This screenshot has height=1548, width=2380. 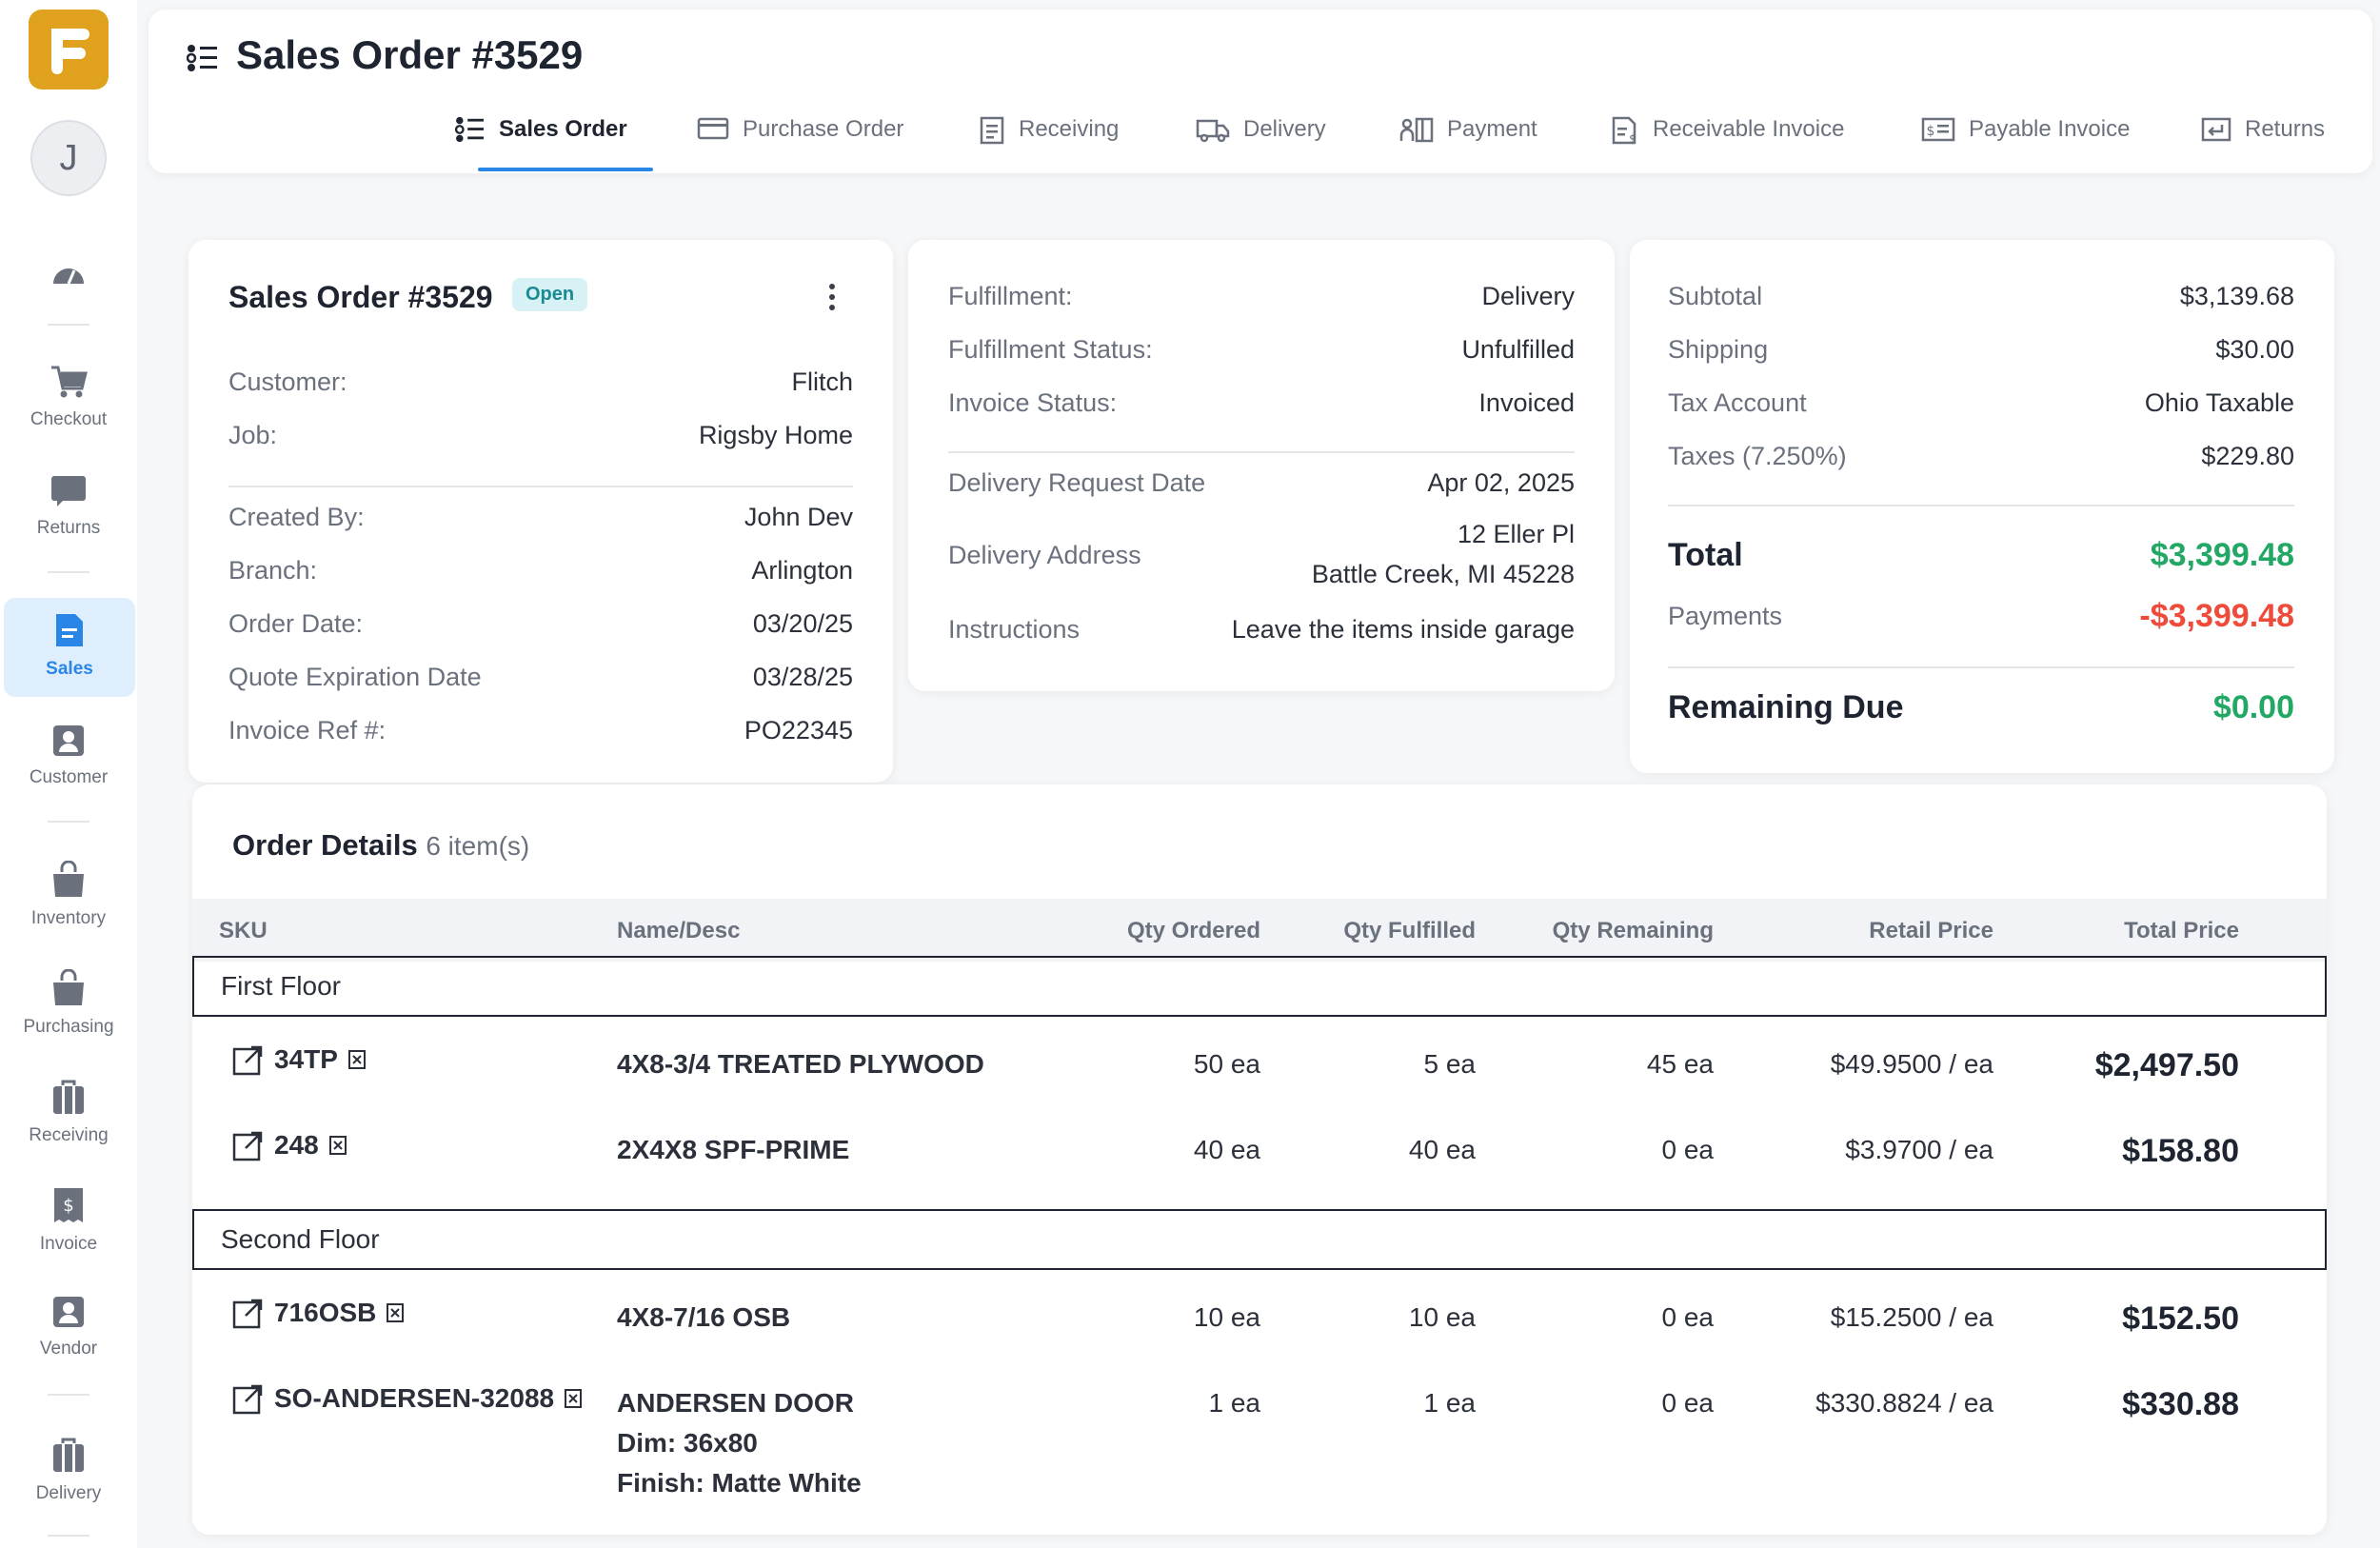 What do you see at coordinates (1443, 574) in the screenshot?
I see `delivery-address-line2: Battle Creek, MI 45228` at bounding box center [1443, 574].